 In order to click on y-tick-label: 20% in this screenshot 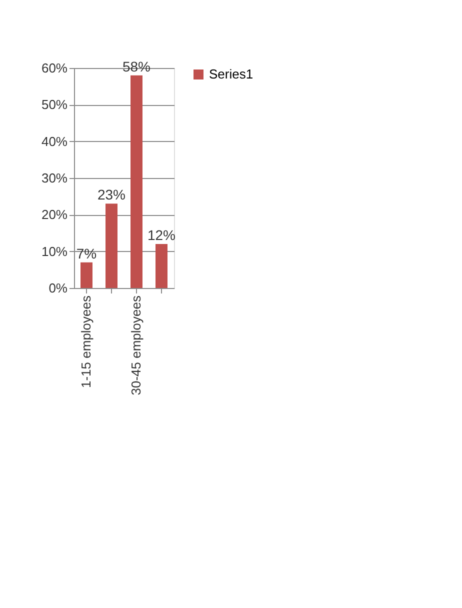, I will do `click(54, 214)`.